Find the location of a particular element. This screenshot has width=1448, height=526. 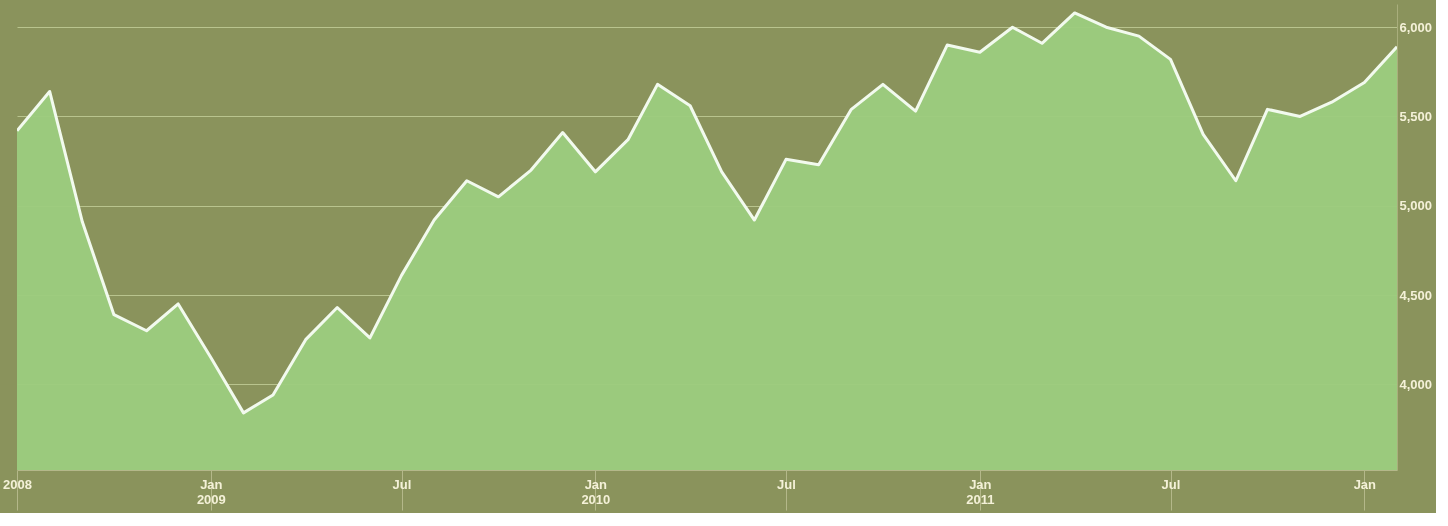

x-tick-label: Jan 2009 is located at coordinates (211, 491).